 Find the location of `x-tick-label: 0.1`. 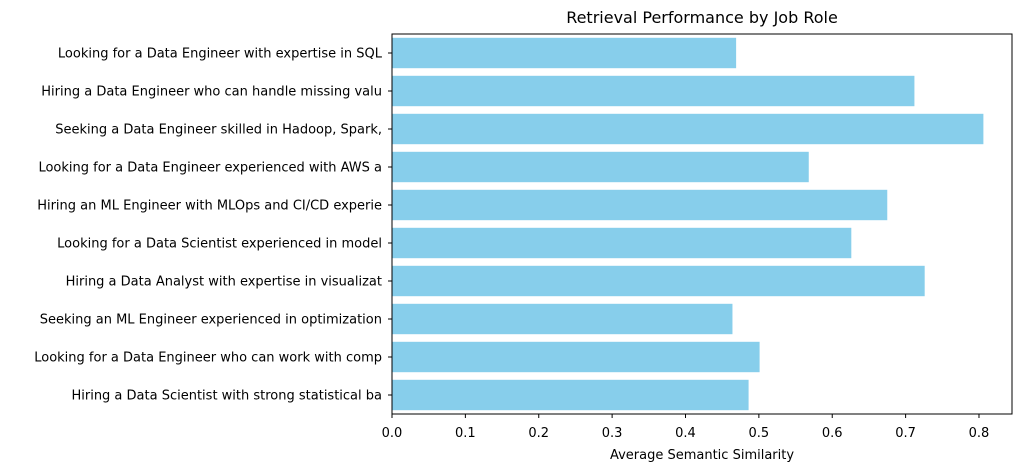

x-tick-label: 0.1 is located at coordinates (465, 433).